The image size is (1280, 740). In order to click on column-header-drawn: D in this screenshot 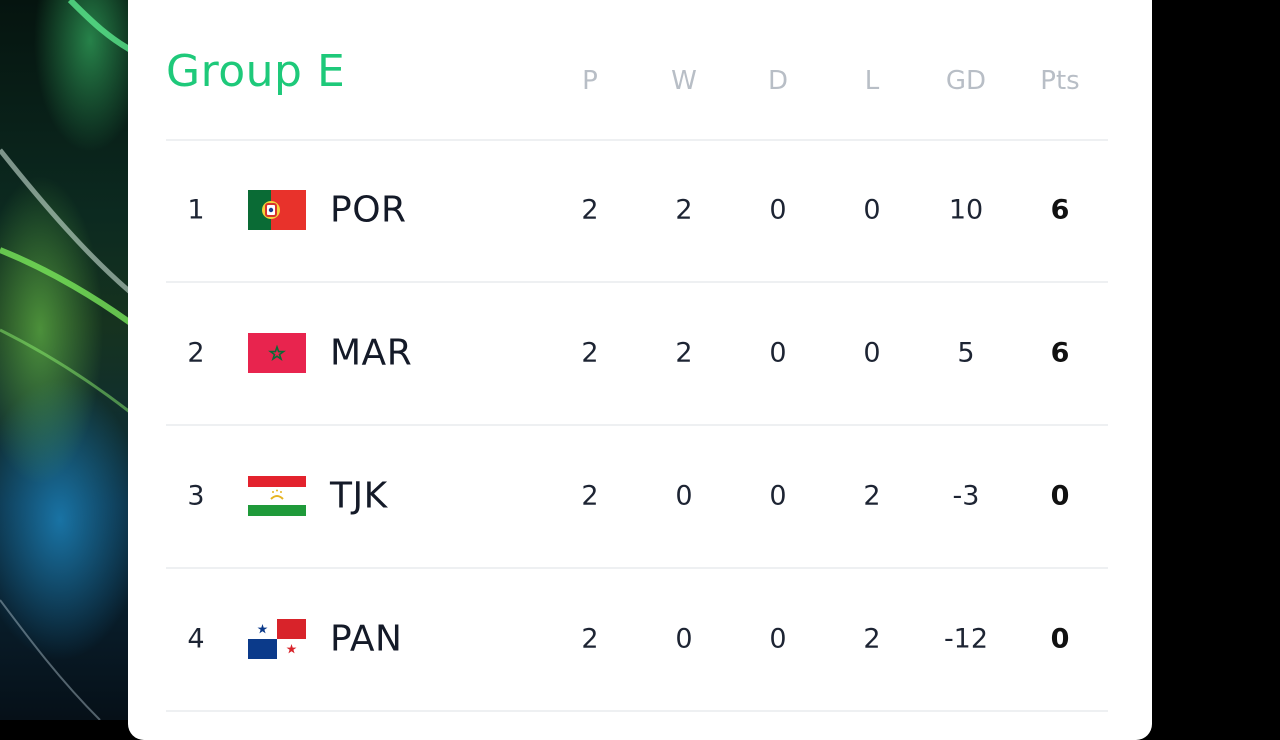, I will do `click(778, 81)`.